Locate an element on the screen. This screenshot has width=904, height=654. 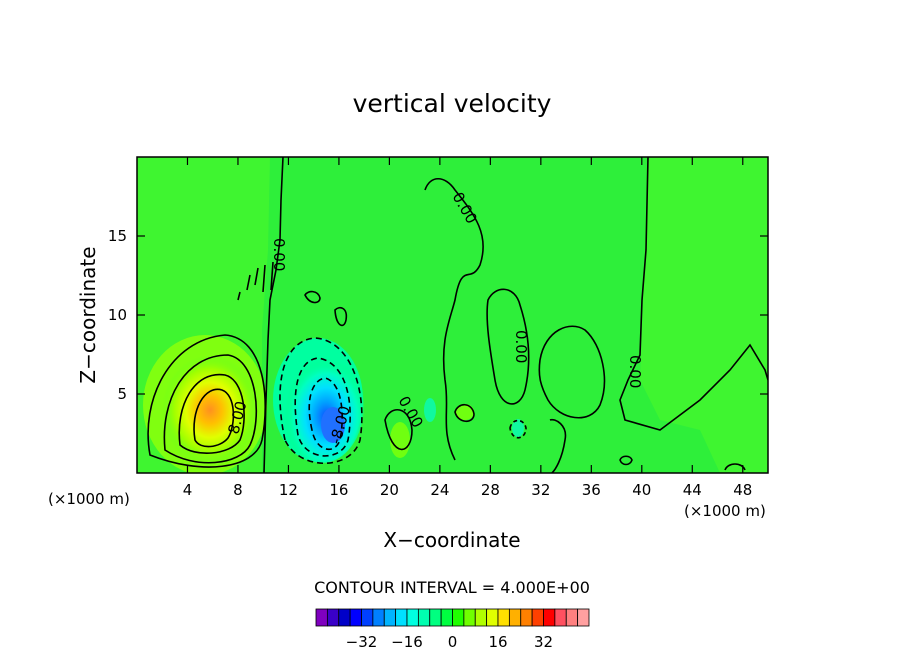
x-tick-label-24: 24 is located at coordinates (439, 490).